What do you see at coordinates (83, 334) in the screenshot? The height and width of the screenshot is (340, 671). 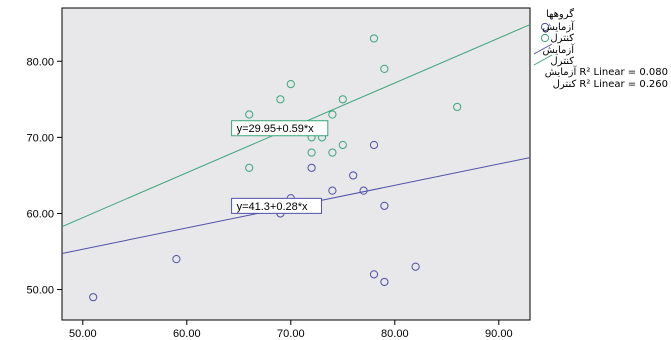 I see `x-tick-label: 50.00` at bounding box center [83, 334].